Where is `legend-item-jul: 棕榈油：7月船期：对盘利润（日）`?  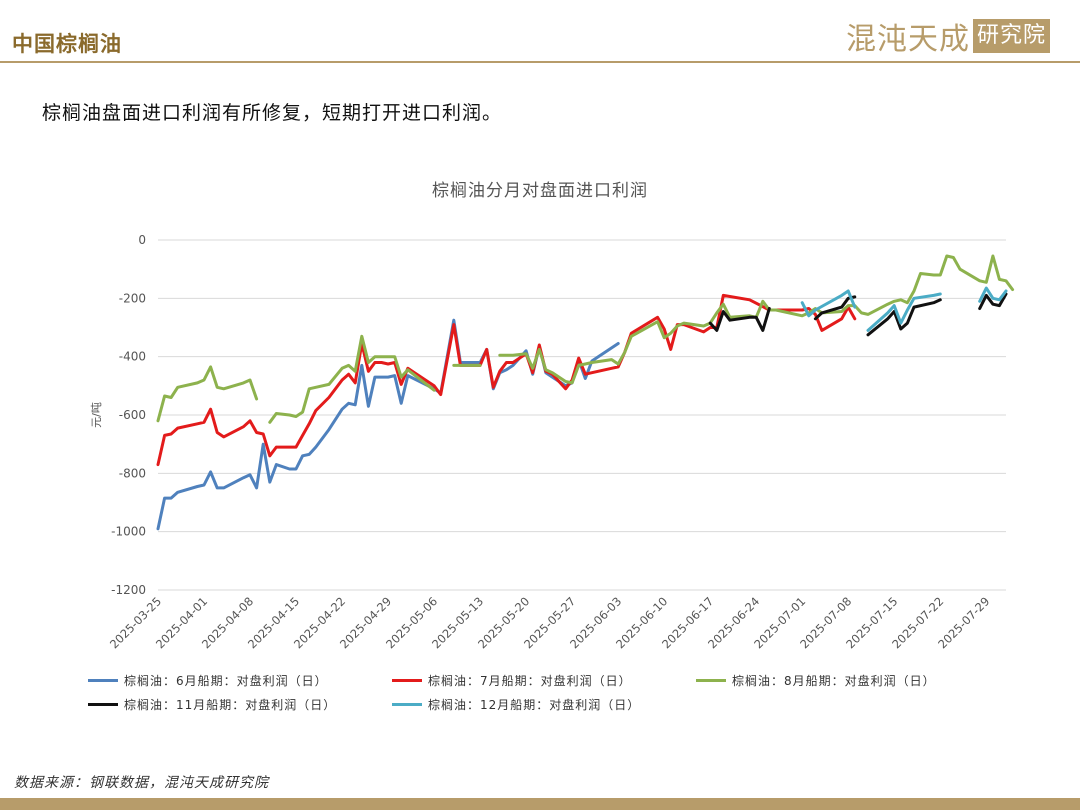
legend-item-jul: 棕榈油：7月船期：对盘利润（日） is located at coordinates (512, 681).